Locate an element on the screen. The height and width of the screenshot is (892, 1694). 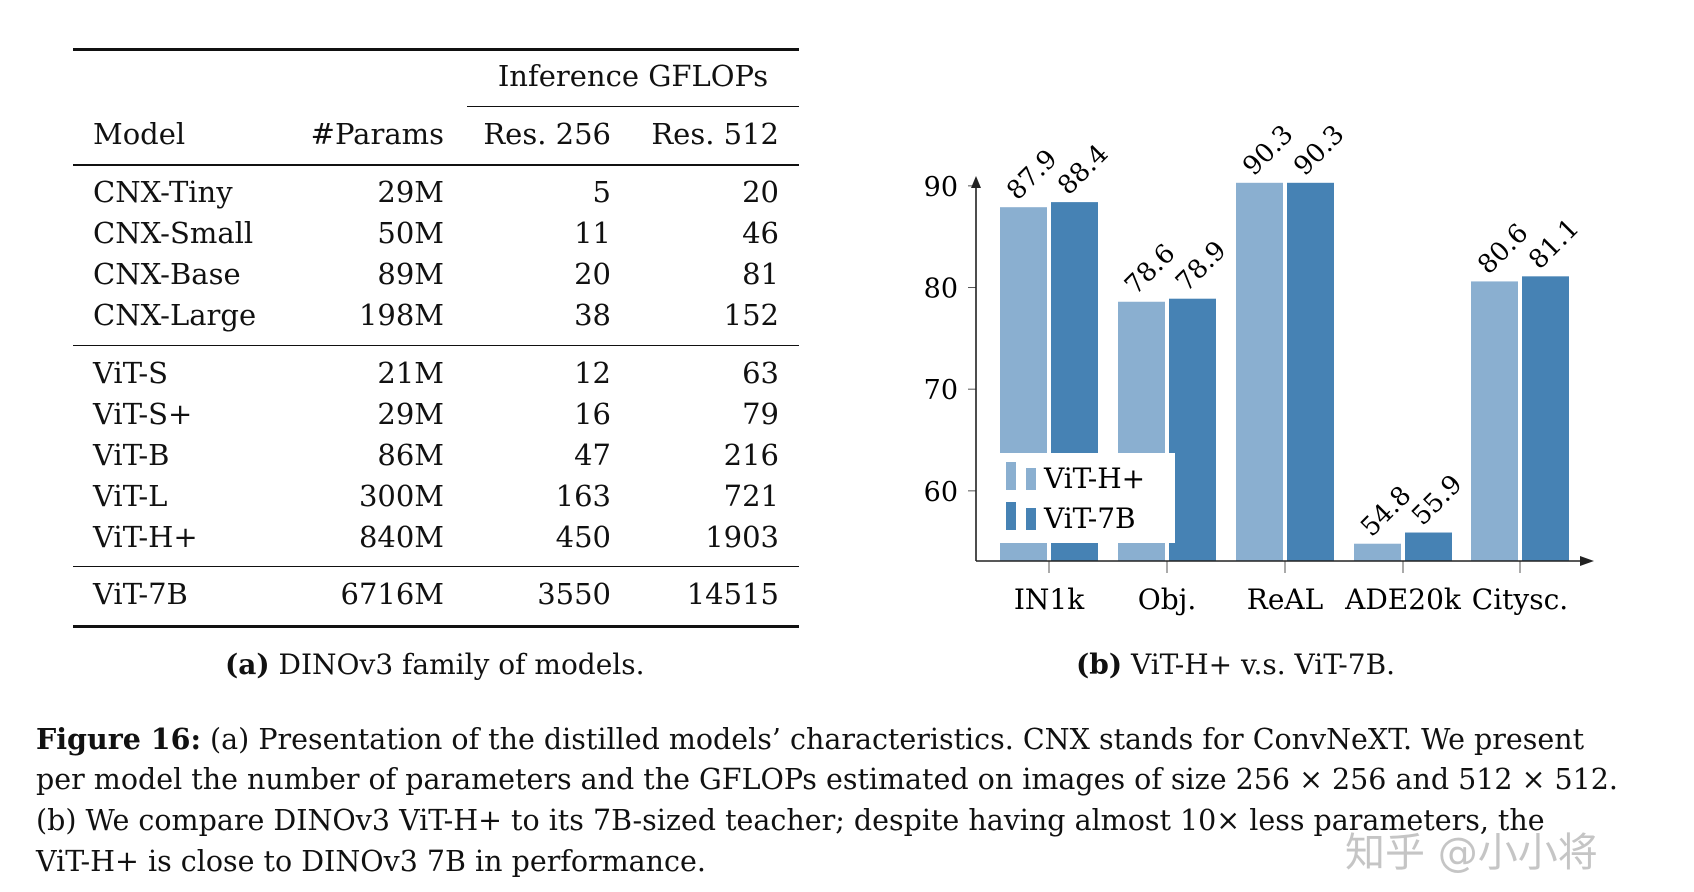
x-tick-label: Obj. is located at coordinates (1167, 599).